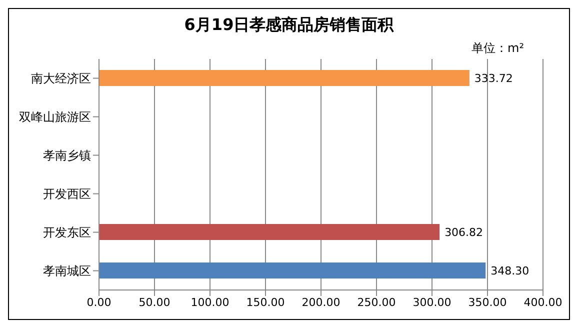 The image size is (578, 326). I want to click on x-tick-label: 400.00, so click(543, 302).